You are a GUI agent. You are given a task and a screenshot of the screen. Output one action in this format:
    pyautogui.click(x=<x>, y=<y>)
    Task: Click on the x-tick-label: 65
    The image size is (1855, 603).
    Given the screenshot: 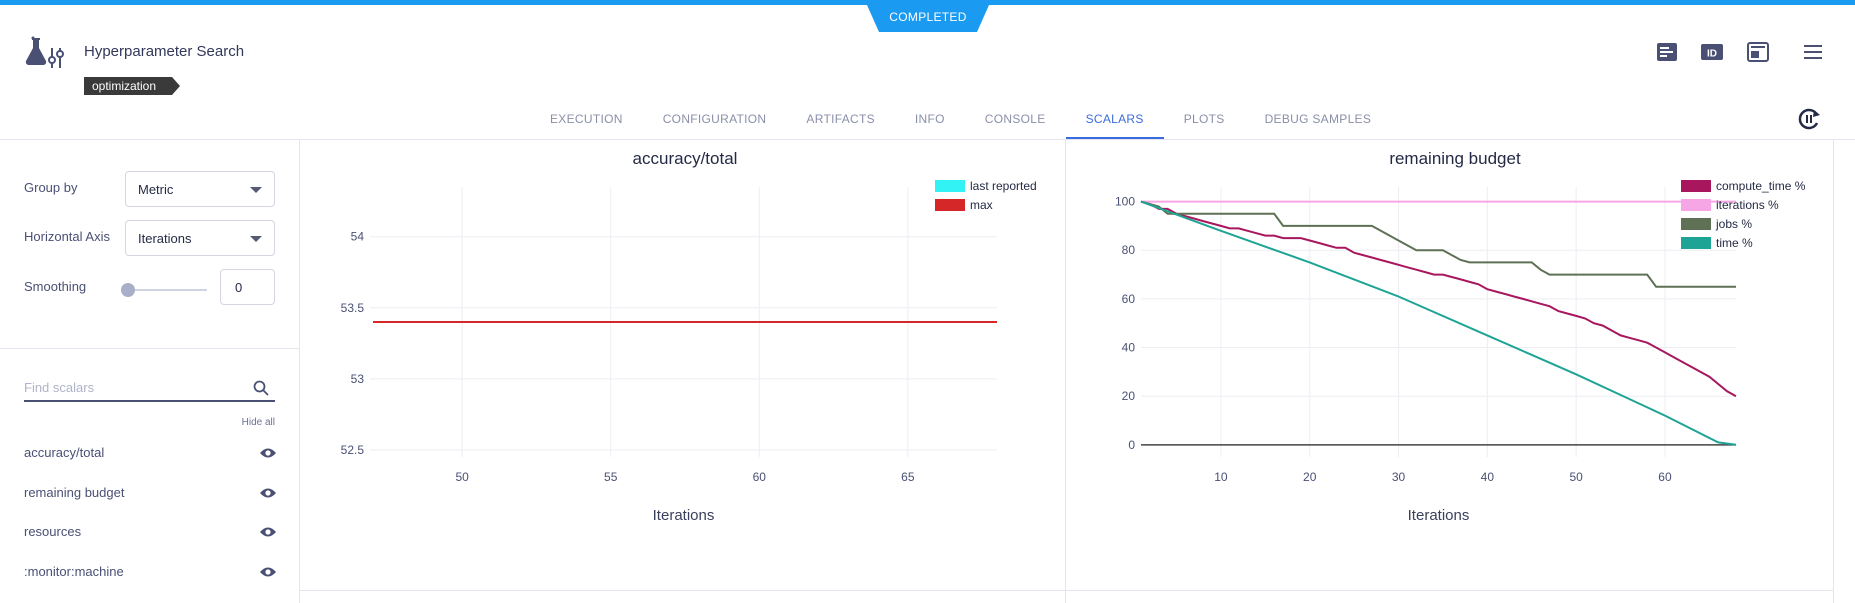 What is the action you would take?
    pyautogui.click(x=908, y=477)
    